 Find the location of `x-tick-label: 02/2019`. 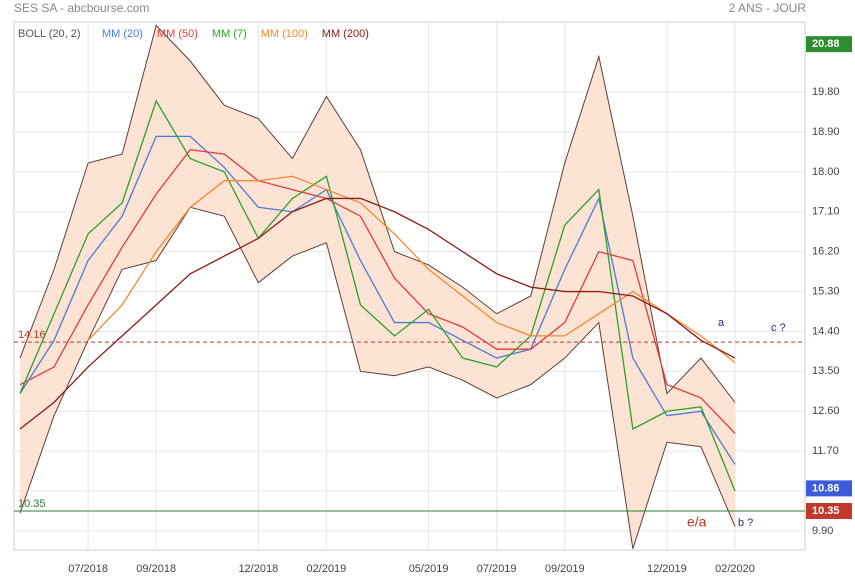

x-tick-label: 02/2019 is located at coordinates (327, 569).